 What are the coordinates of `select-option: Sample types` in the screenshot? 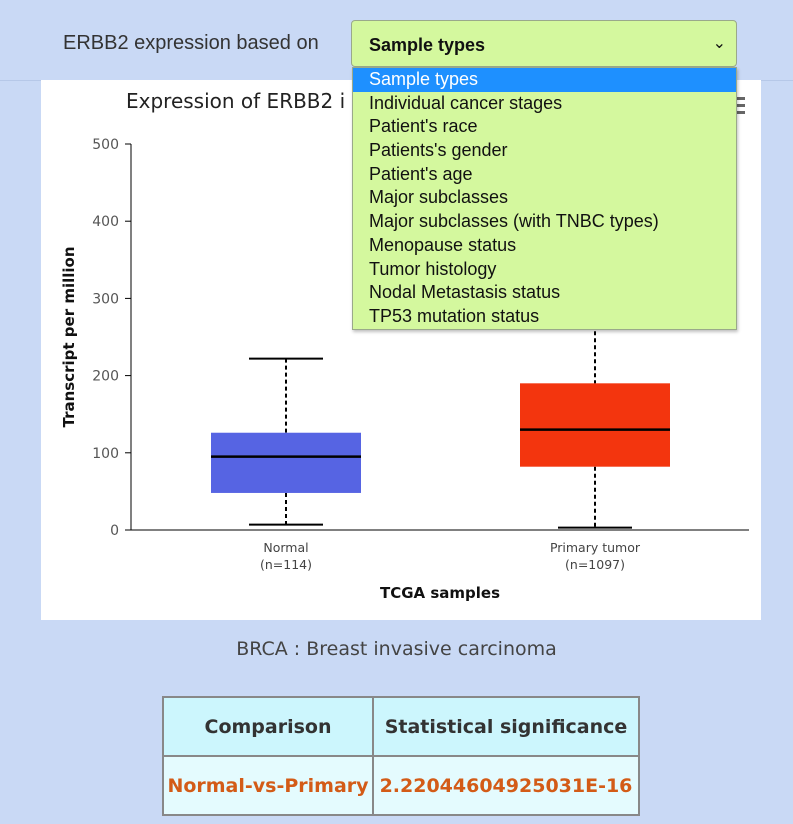 It's located at (544, 80).